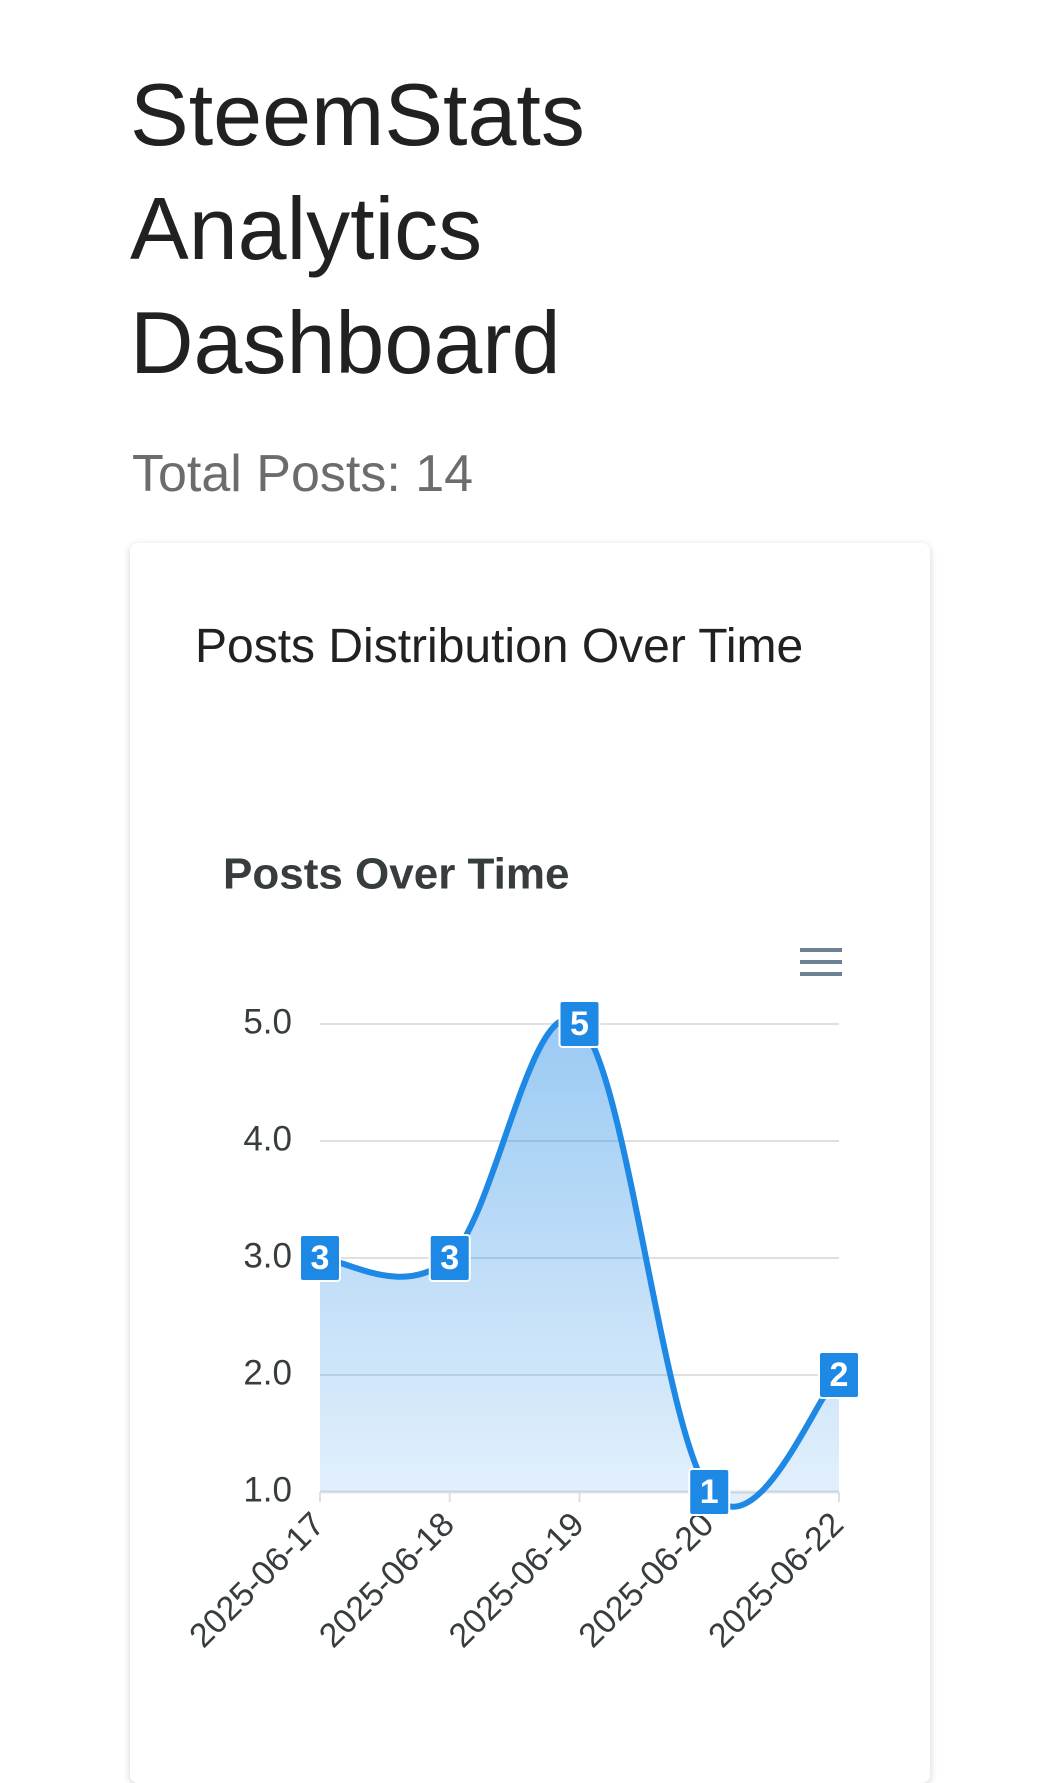 This screenshot has width=1042, height=1783. I want to click on x-tick-label: 2025-06-20, so click(646, 1580).